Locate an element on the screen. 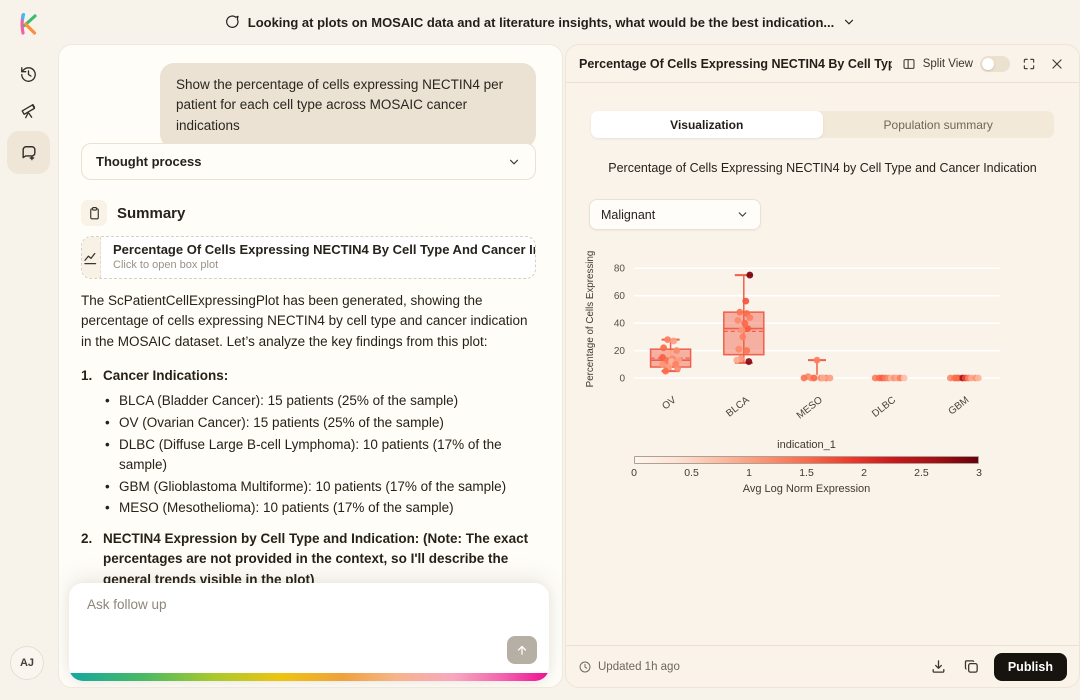 The image size is (1080, 700). avatar-initials: AJ is located at coordinates (27, 663).